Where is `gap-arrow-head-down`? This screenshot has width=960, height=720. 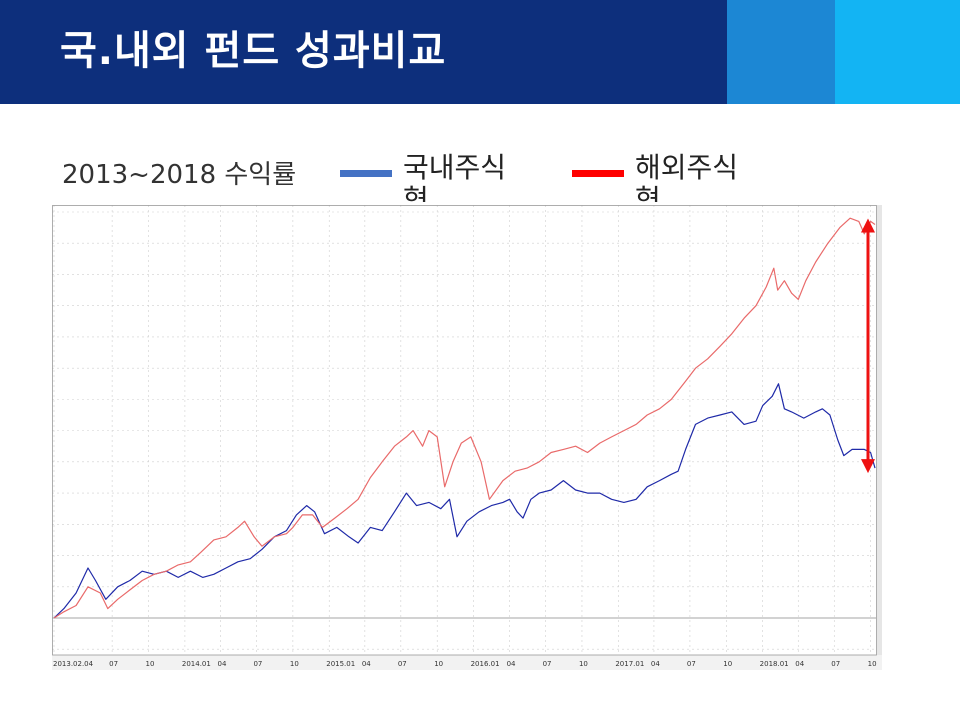
gap-arrow-head-down is located at coordinates (868, 466).